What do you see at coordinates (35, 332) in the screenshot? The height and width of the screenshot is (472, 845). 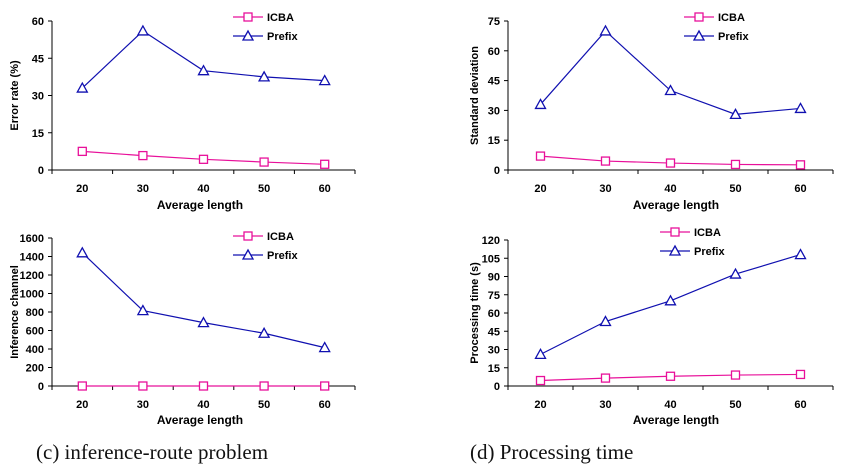 I see `y-tick-label: 600` at bounding box center [35, 332].